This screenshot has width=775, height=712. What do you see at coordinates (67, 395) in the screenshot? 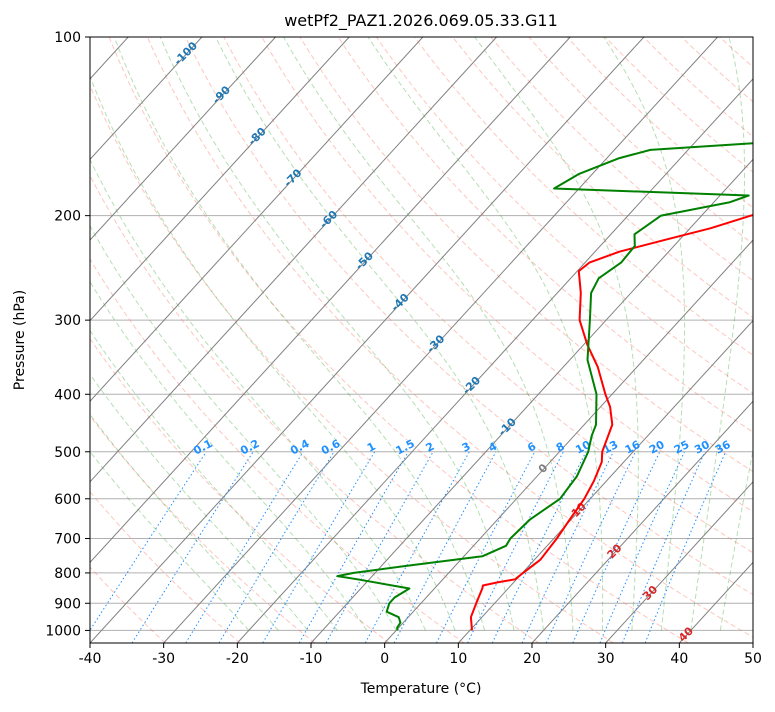
I see `y-tick-label: 400` at bounding box center [67, 395].